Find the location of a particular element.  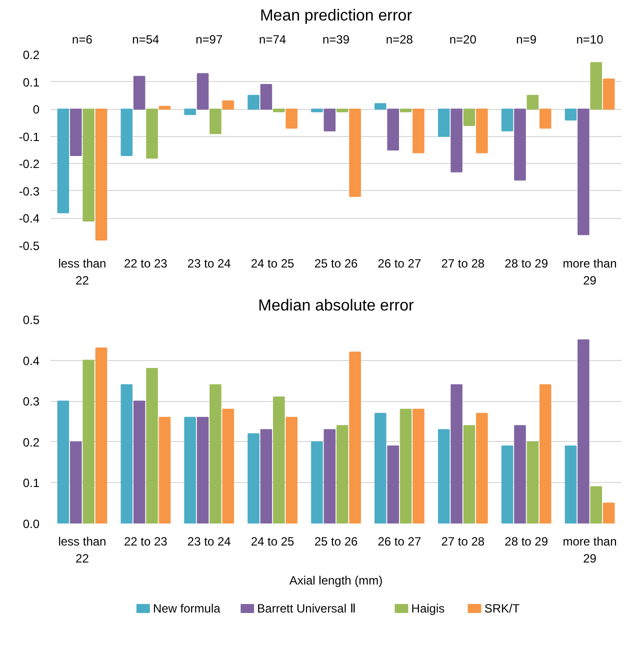

x-axis-title: Axial length (mm) is located at coordinates (336, 580).